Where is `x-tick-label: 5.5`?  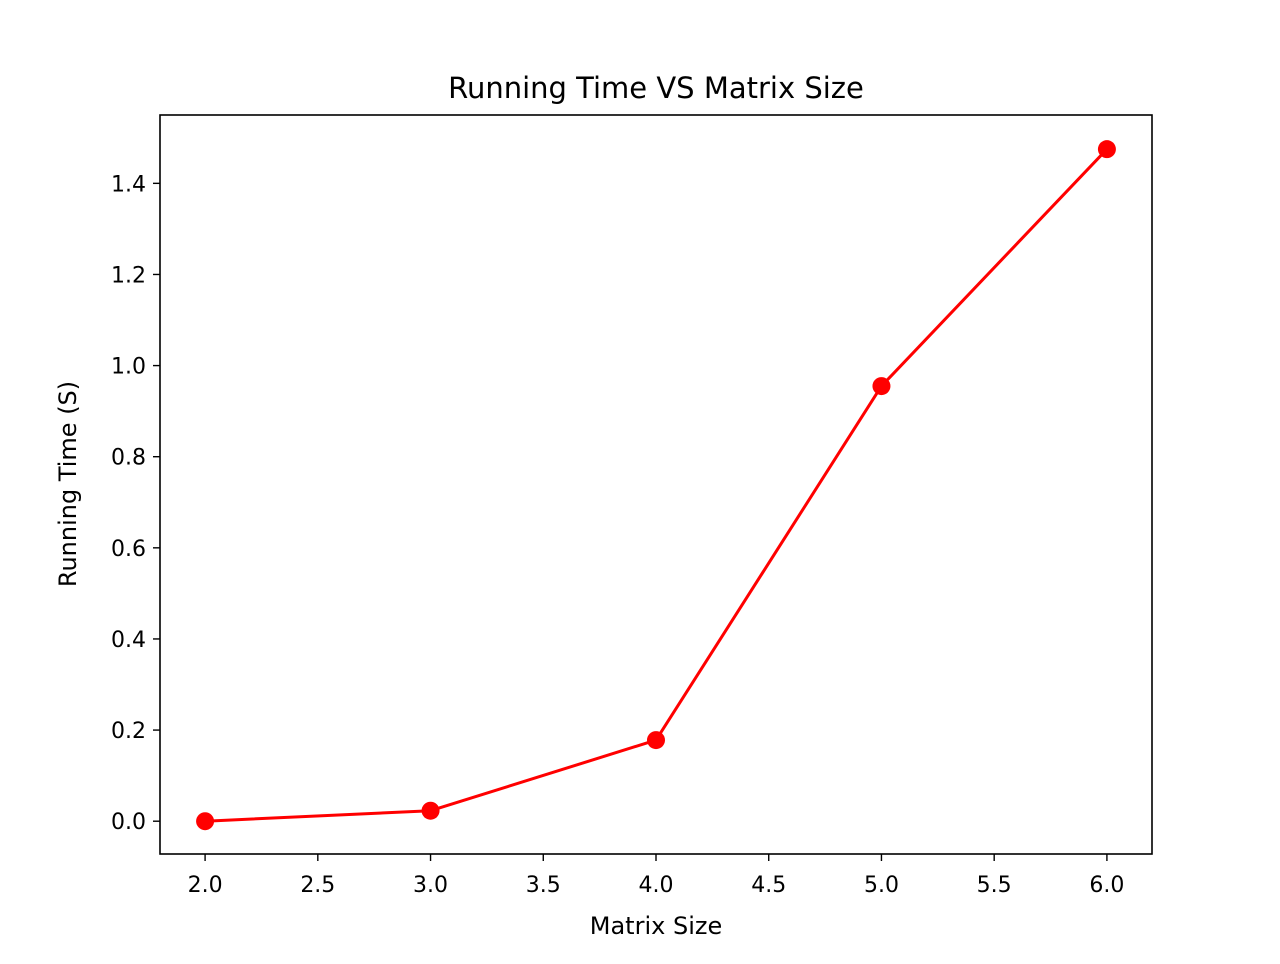 x-tick-label: 5.5 is located at coordinates (994, 885).